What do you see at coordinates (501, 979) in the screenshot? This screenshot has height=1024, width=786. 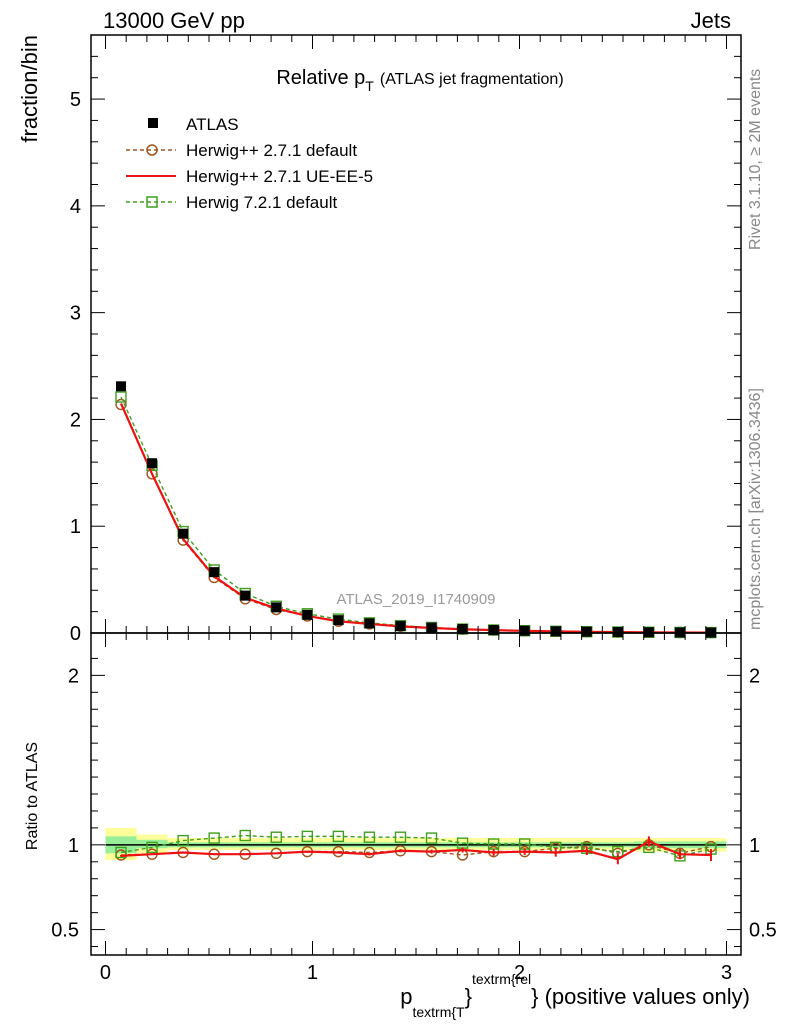 I see `x-axis-label-sup: textrm{rel` at bounding box center [501, 979].